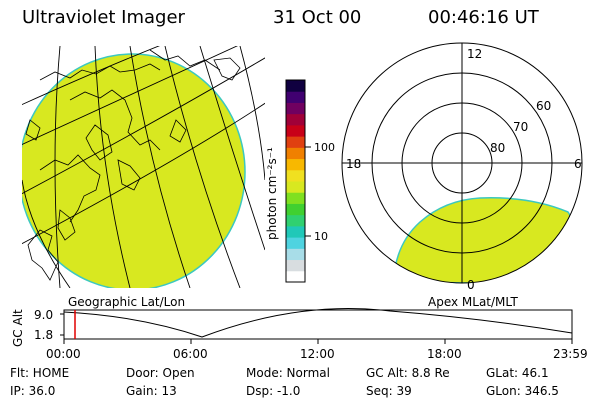  What do you see at coordinates (517, 373) in the screenshot?
I see `info-glat: GLat: 46.1` at bounding box center [517, 373].